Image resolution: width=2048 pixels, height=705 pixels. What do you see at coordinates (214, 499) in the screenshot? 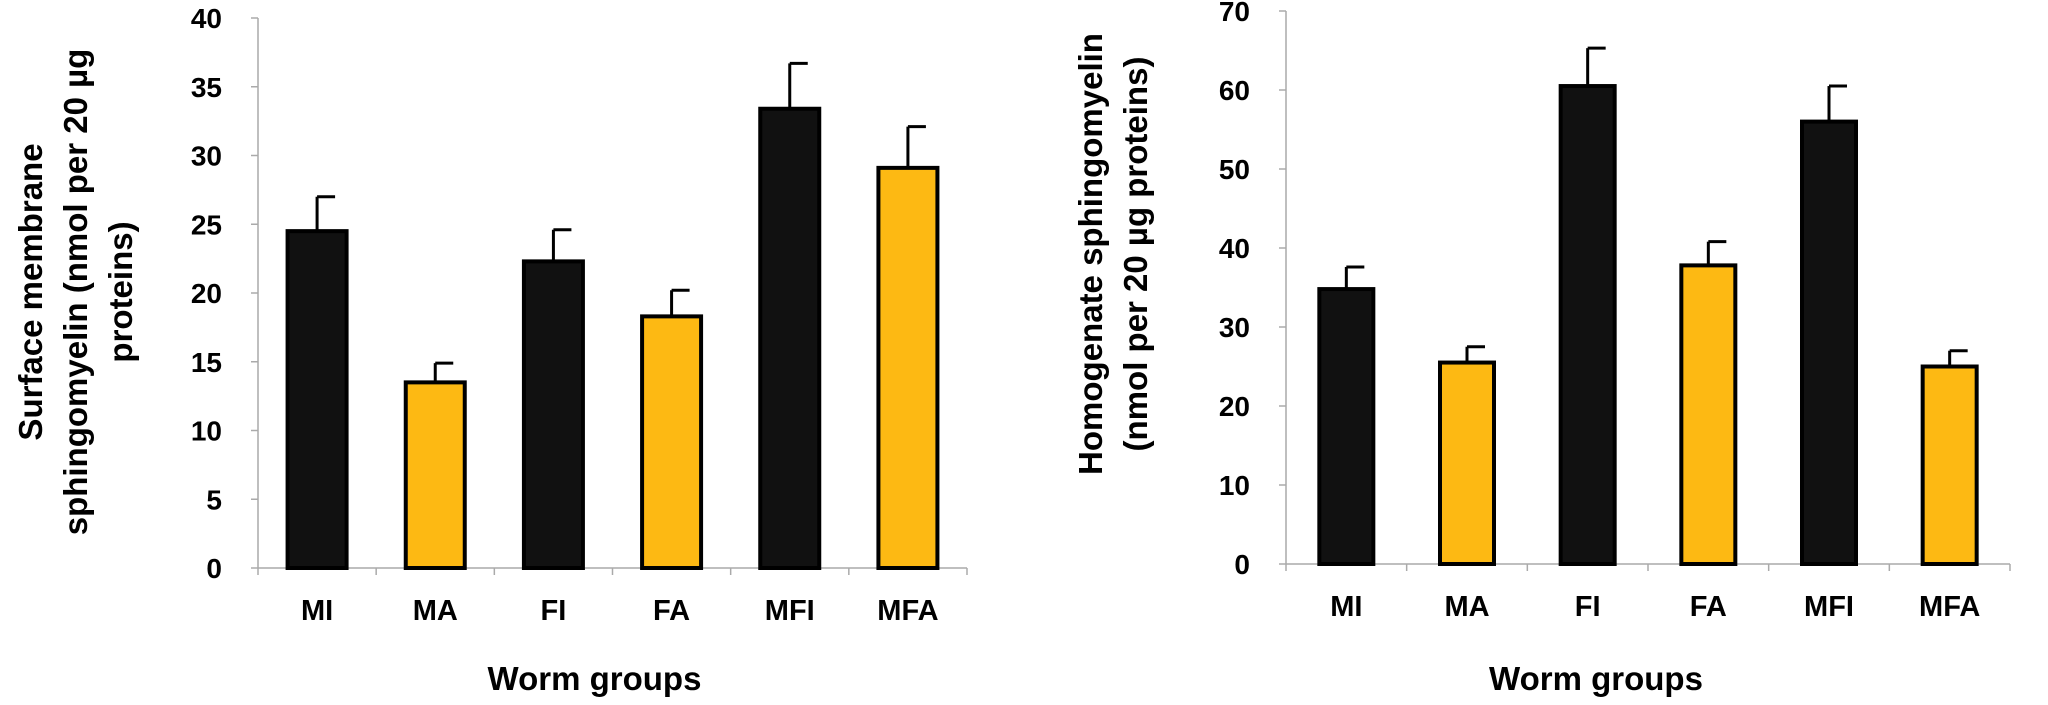
I see `y-tick-label: 5` at bounding box center [214, 499].